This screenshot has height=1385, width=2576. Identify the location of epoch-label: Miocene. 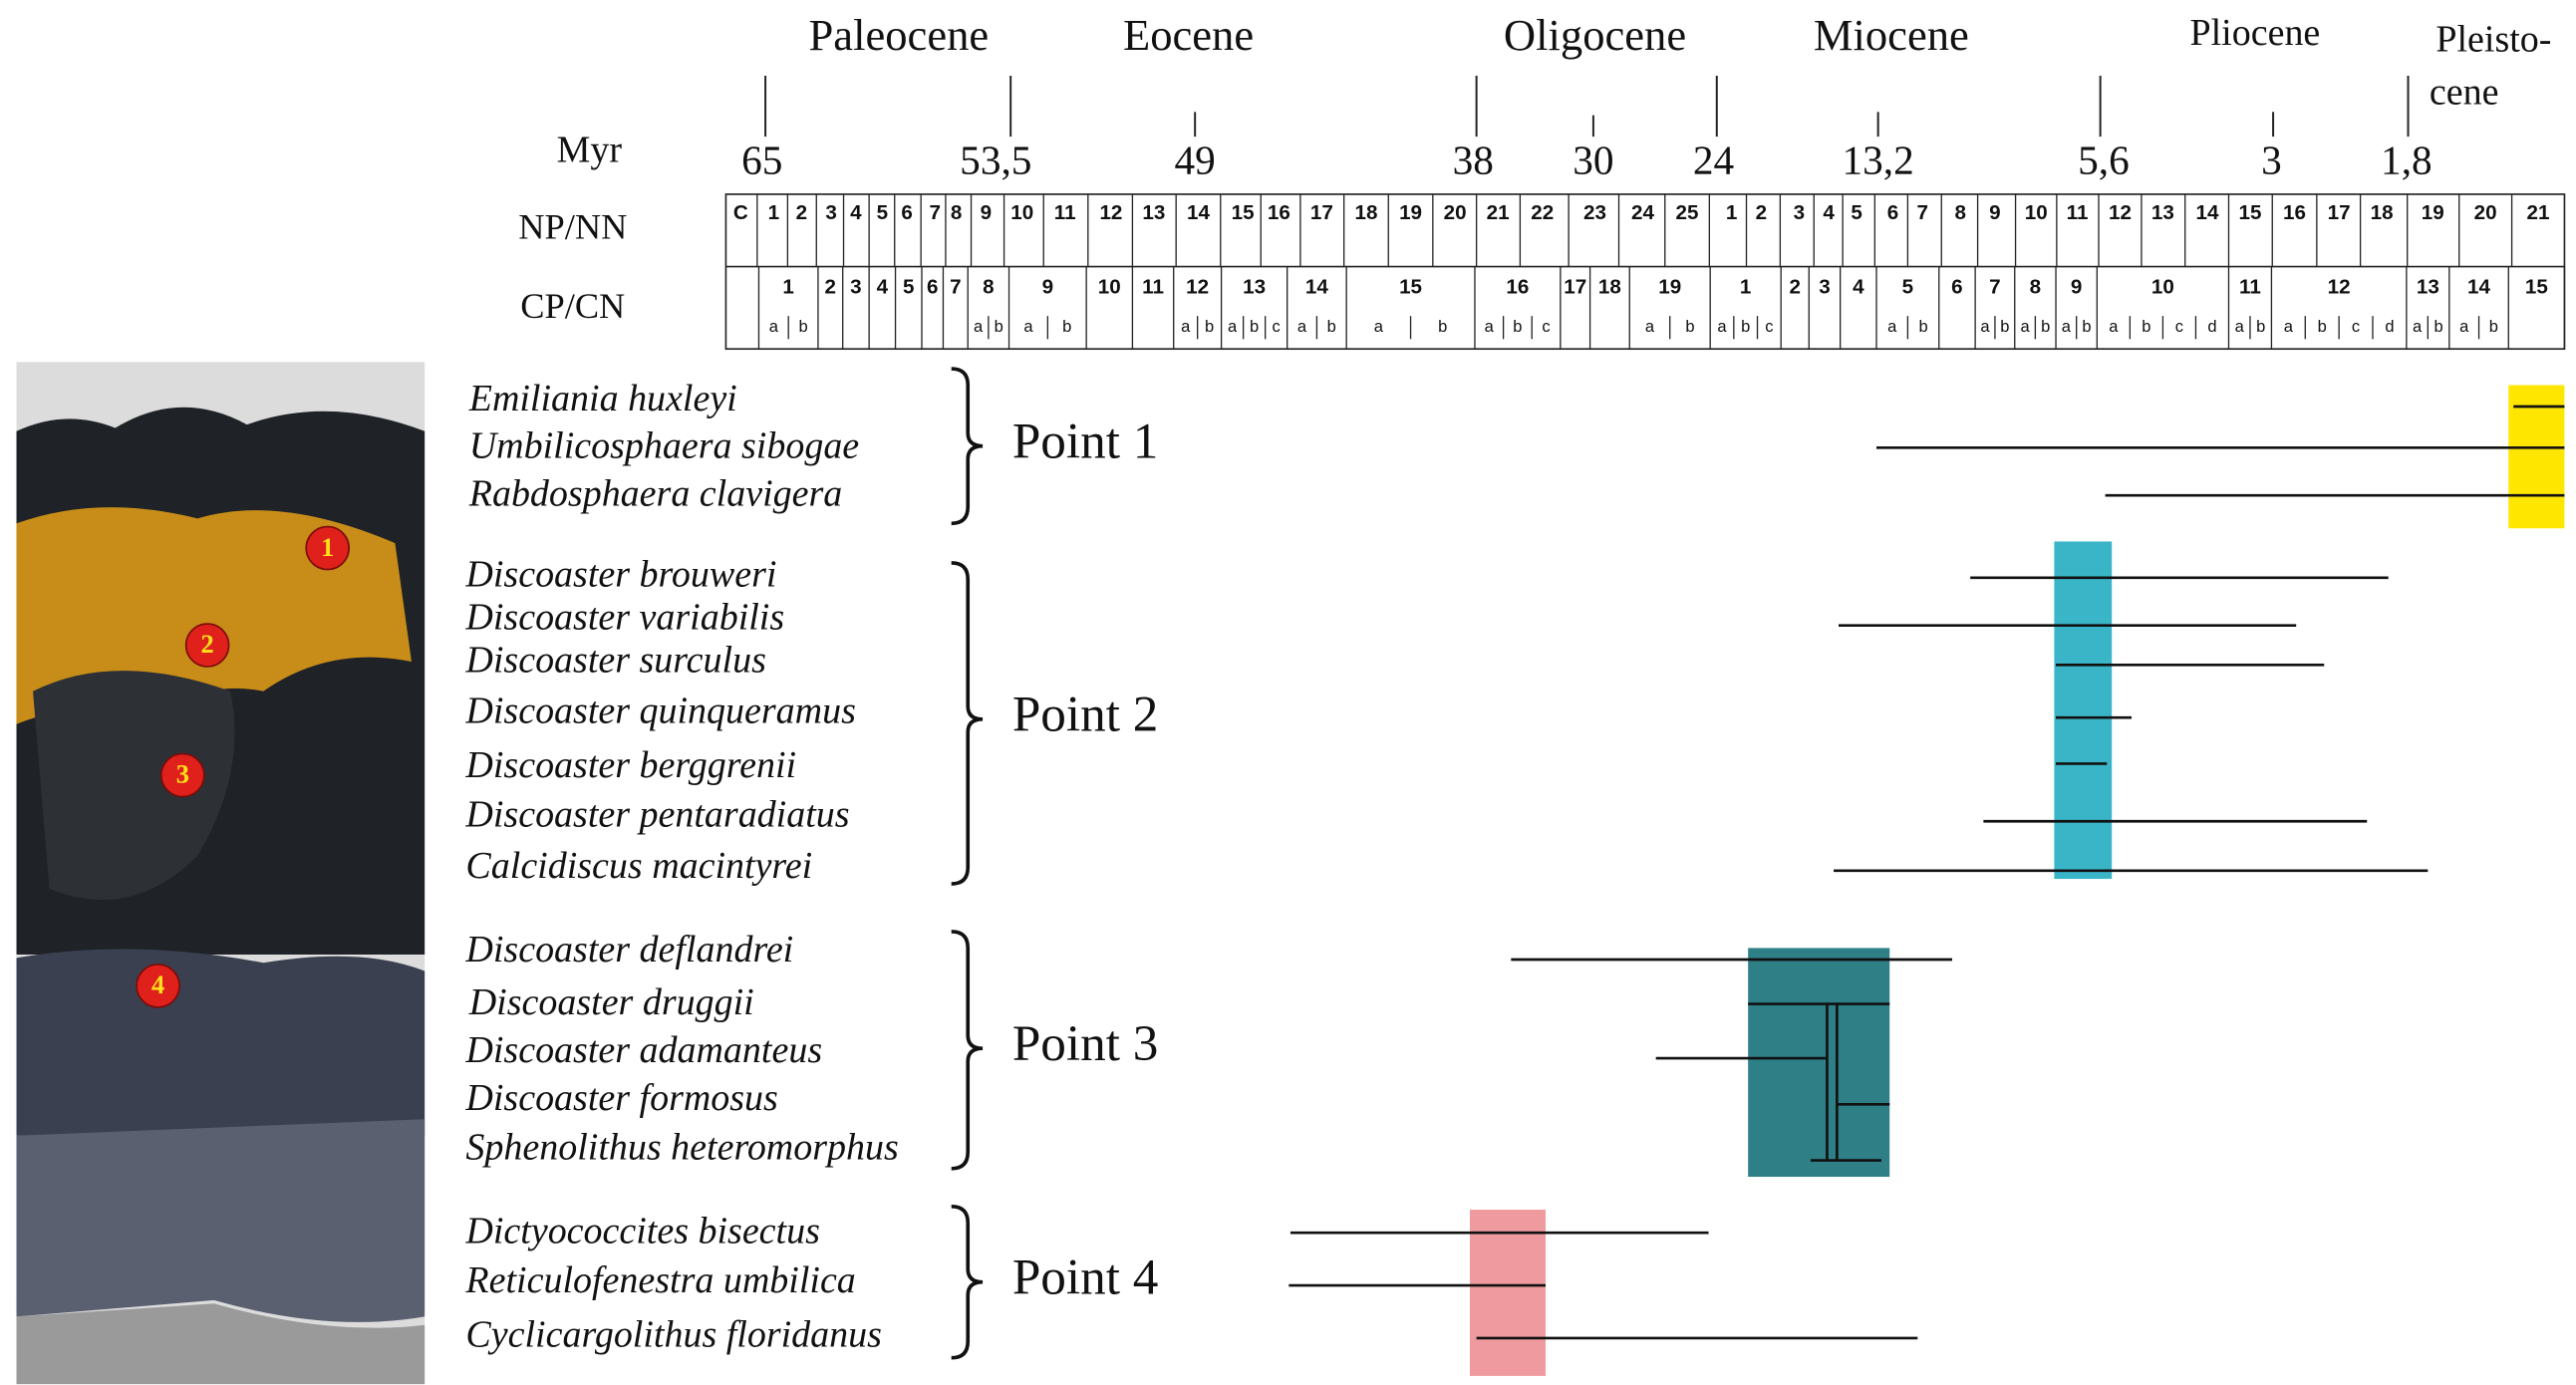
(1891, 35).